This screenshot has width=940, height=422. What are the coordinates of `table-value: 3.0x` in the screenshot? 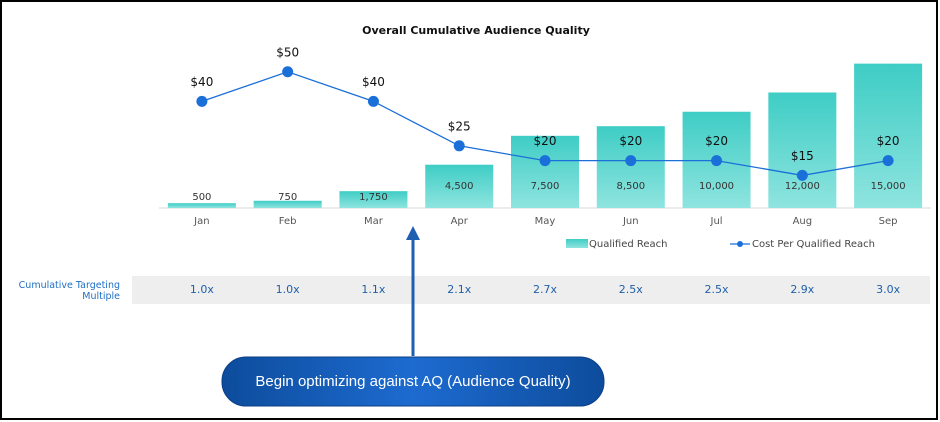 It's located at (888, 289).